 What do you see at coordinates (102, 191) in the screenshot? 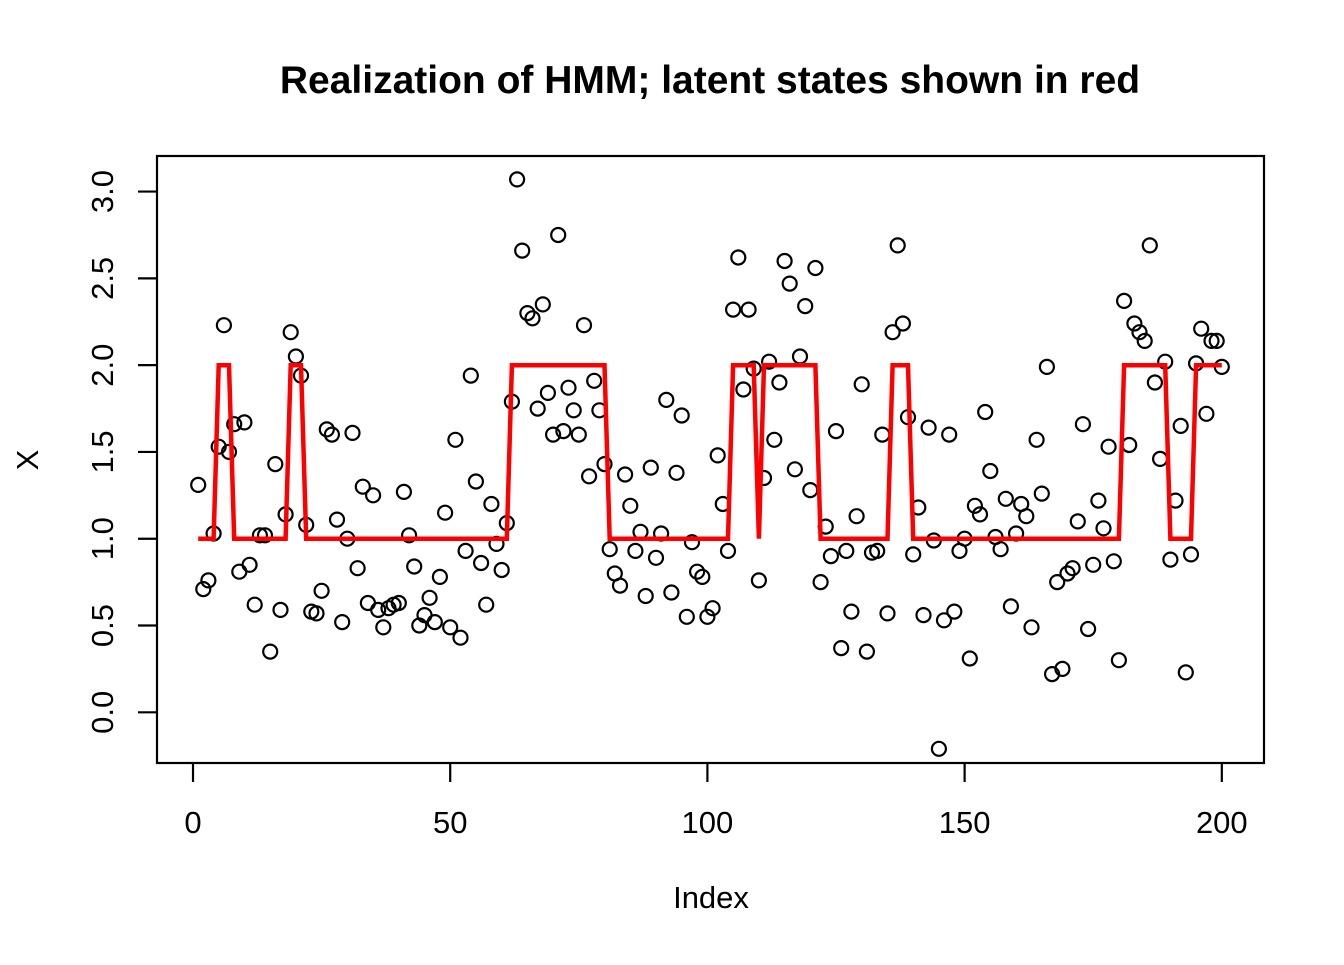
I see `y-tick-label: 3.0` at bounding box center [102, 191].